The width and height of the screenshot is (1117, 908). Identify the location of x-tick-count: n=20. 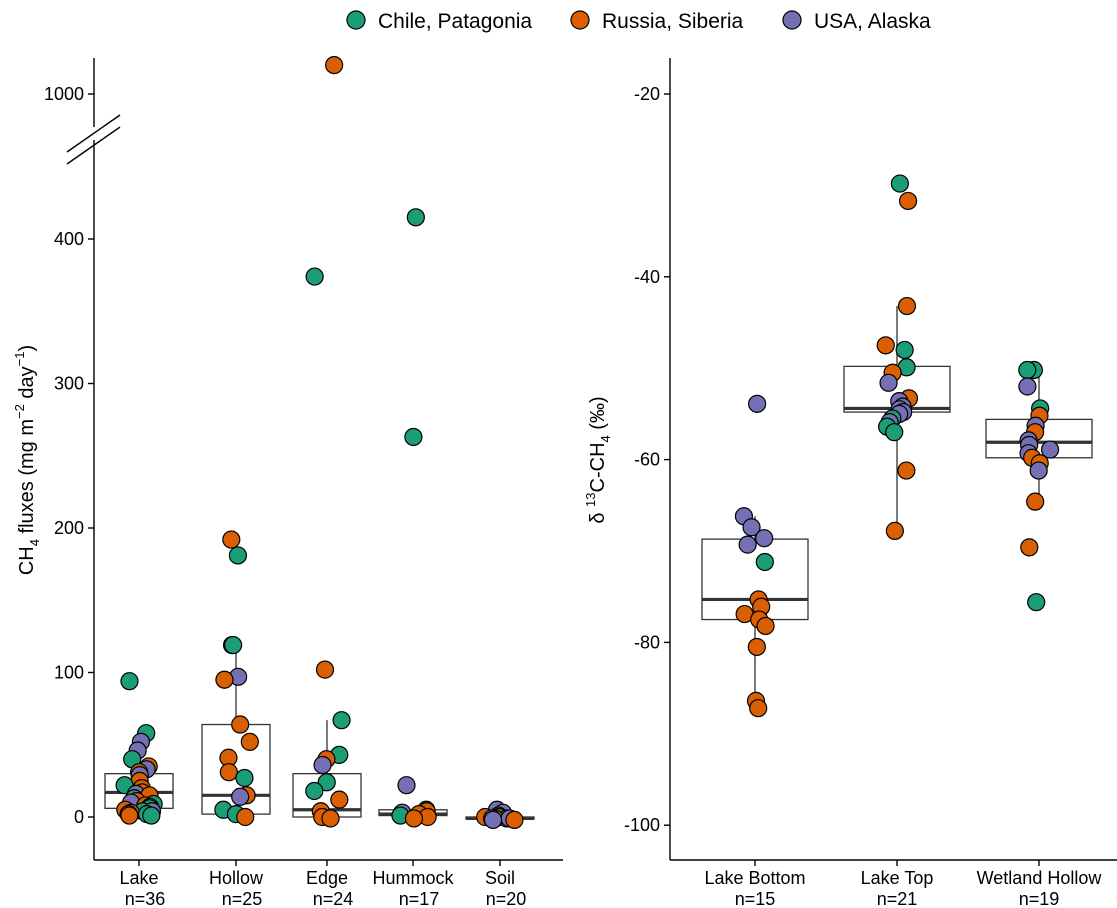
(506, 898).